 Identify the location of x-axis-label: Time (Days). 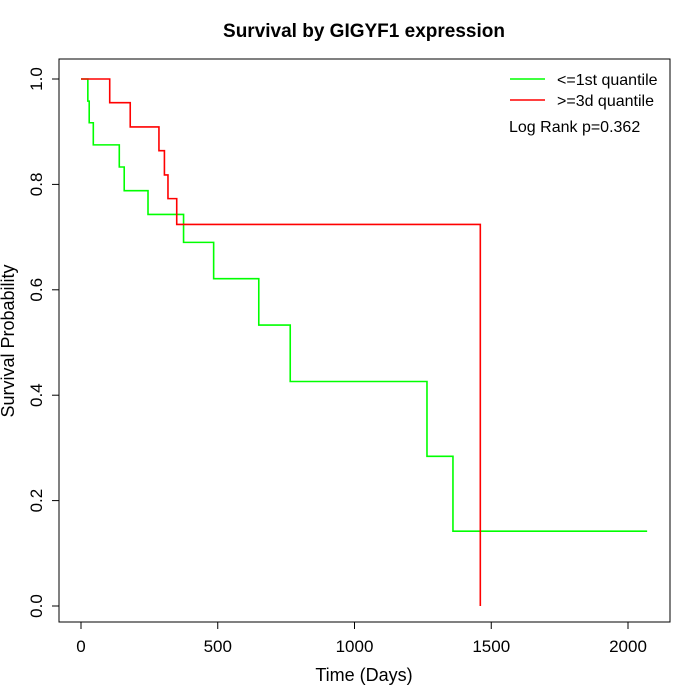
(363, 675).